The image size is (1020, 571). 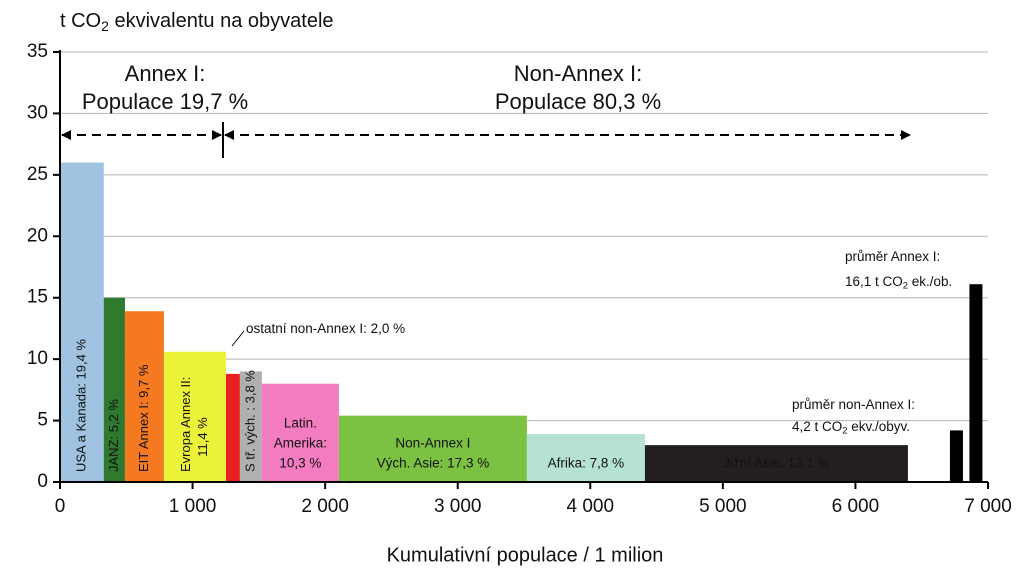 I want to click on annotation: Annex I:, so click(x=165, y=73).